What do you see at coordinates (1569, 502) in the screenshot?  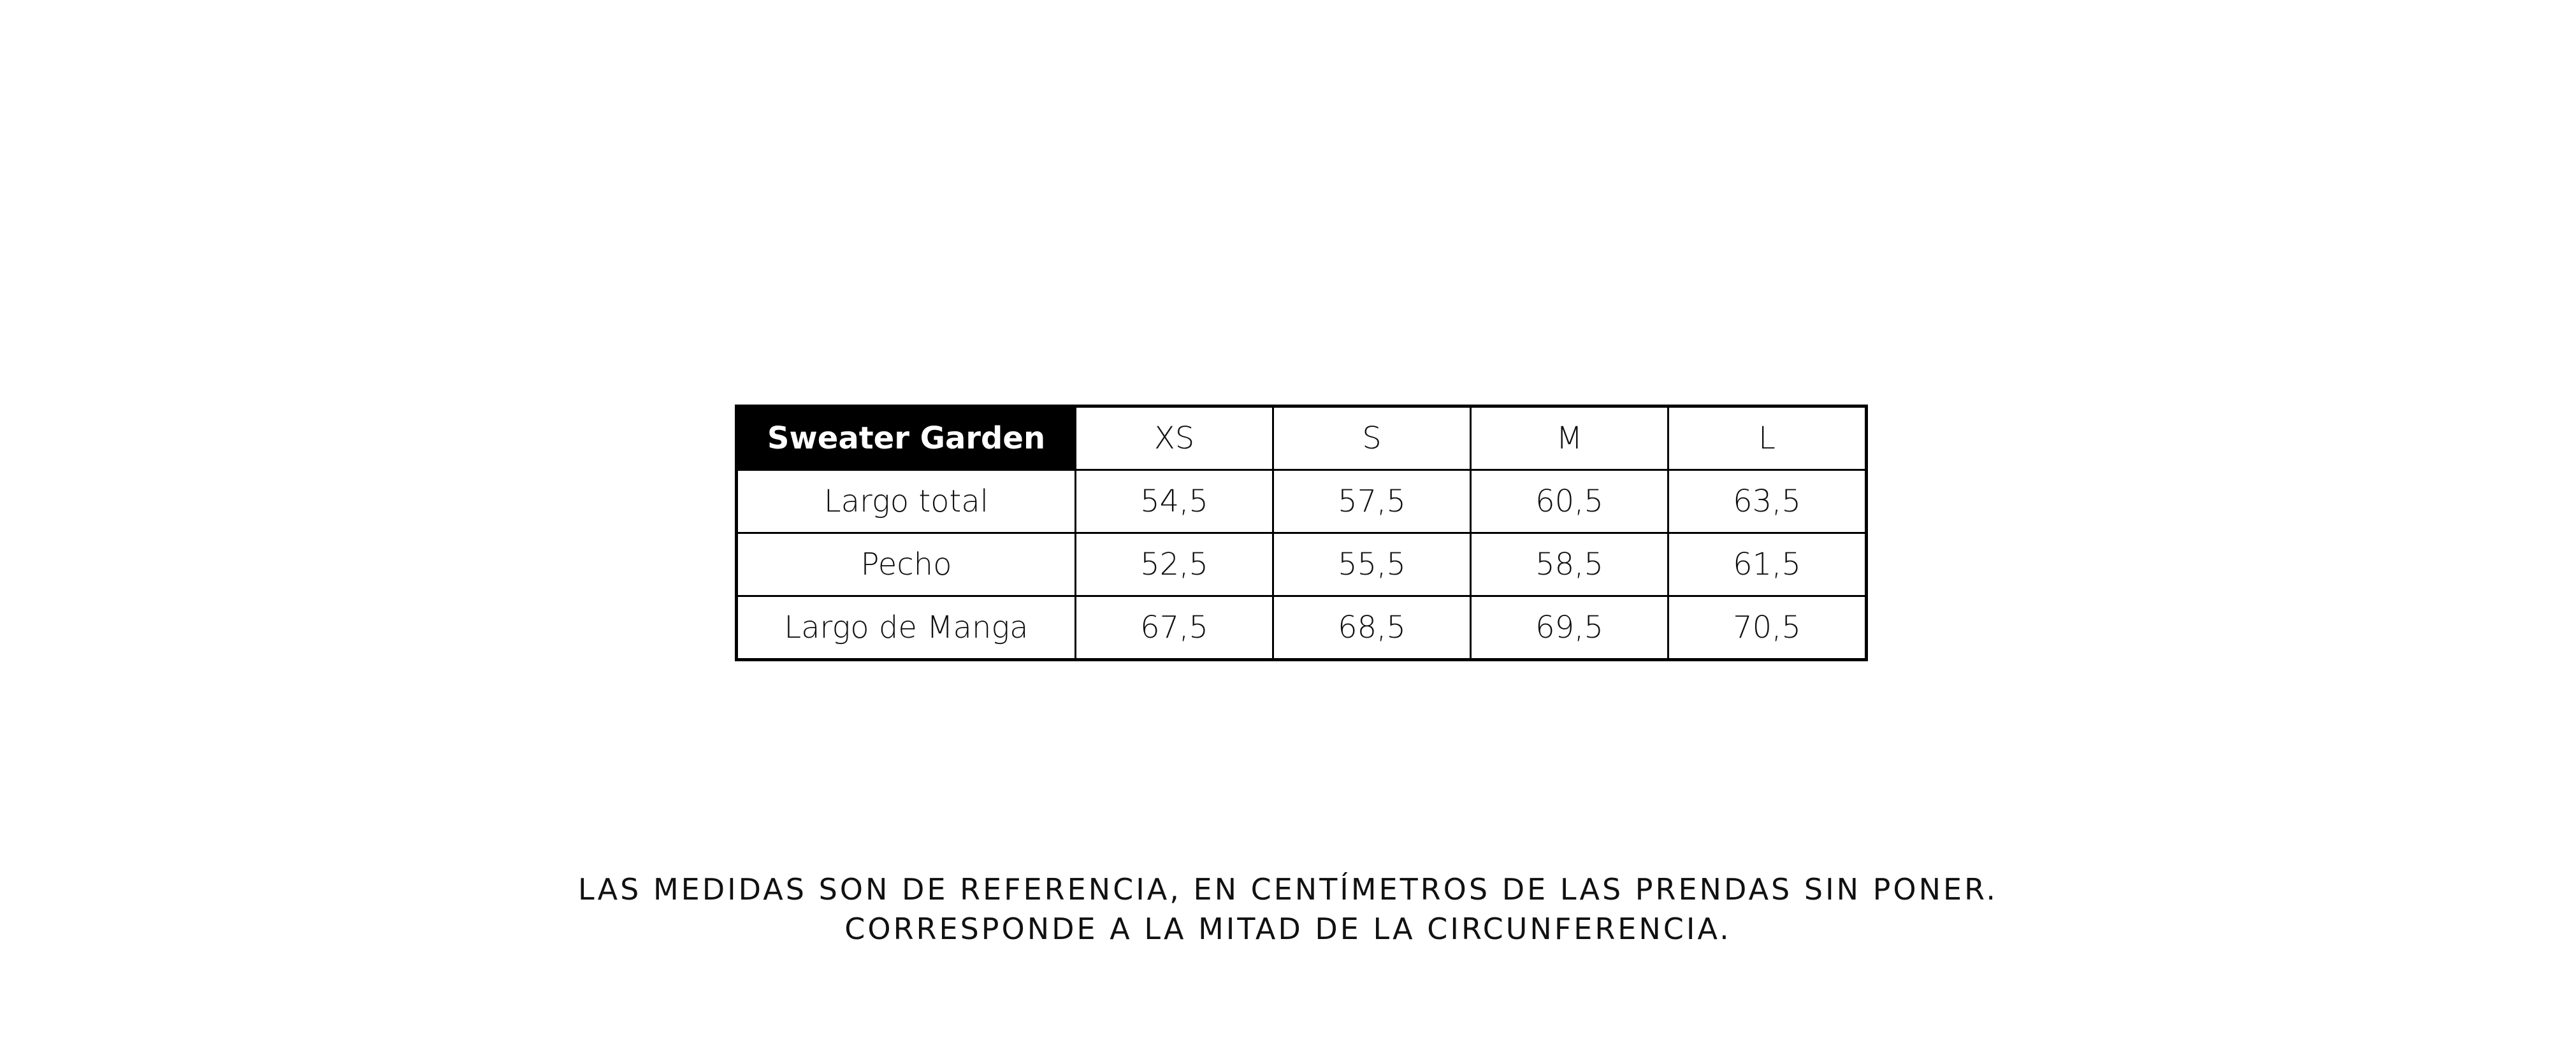 I see `measure-value: 60,5` at bounding box center [1569, 502].